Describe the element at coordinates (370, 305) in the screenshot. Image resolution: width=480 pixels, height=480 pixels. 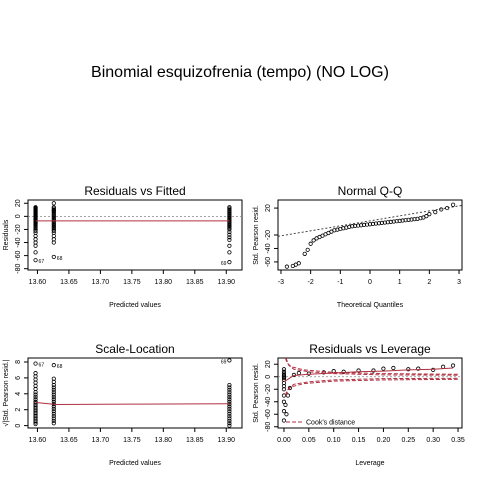
I see `x-axis-label: Theoretical Quantiles` at that location.